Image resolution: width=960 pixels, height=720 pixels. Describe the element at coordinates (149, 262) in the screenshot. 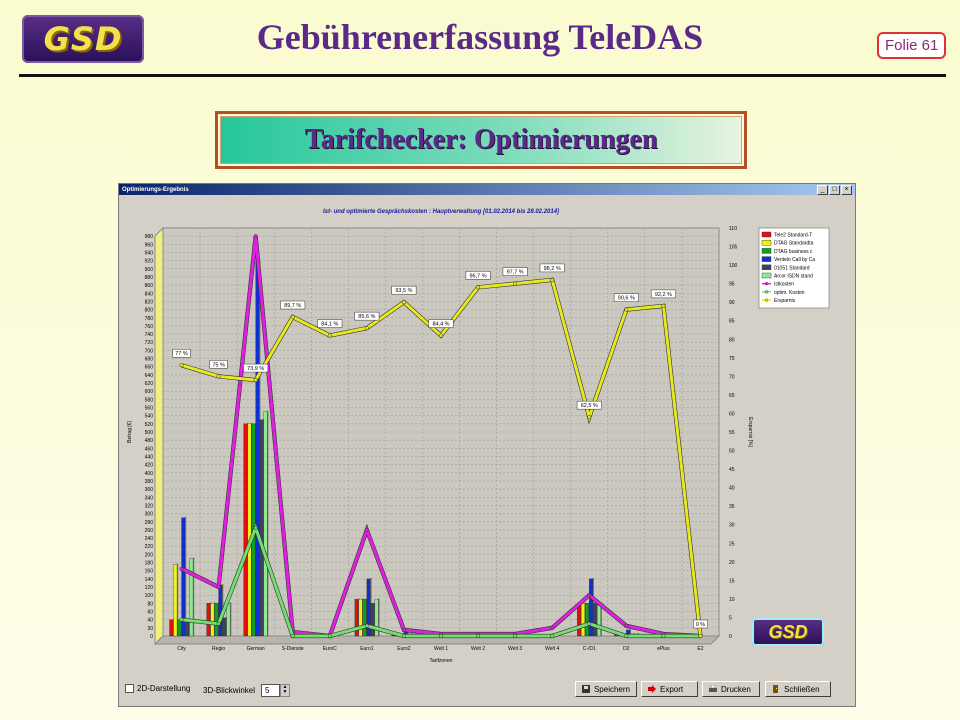

I see `y-tick-label: 920` at that location.